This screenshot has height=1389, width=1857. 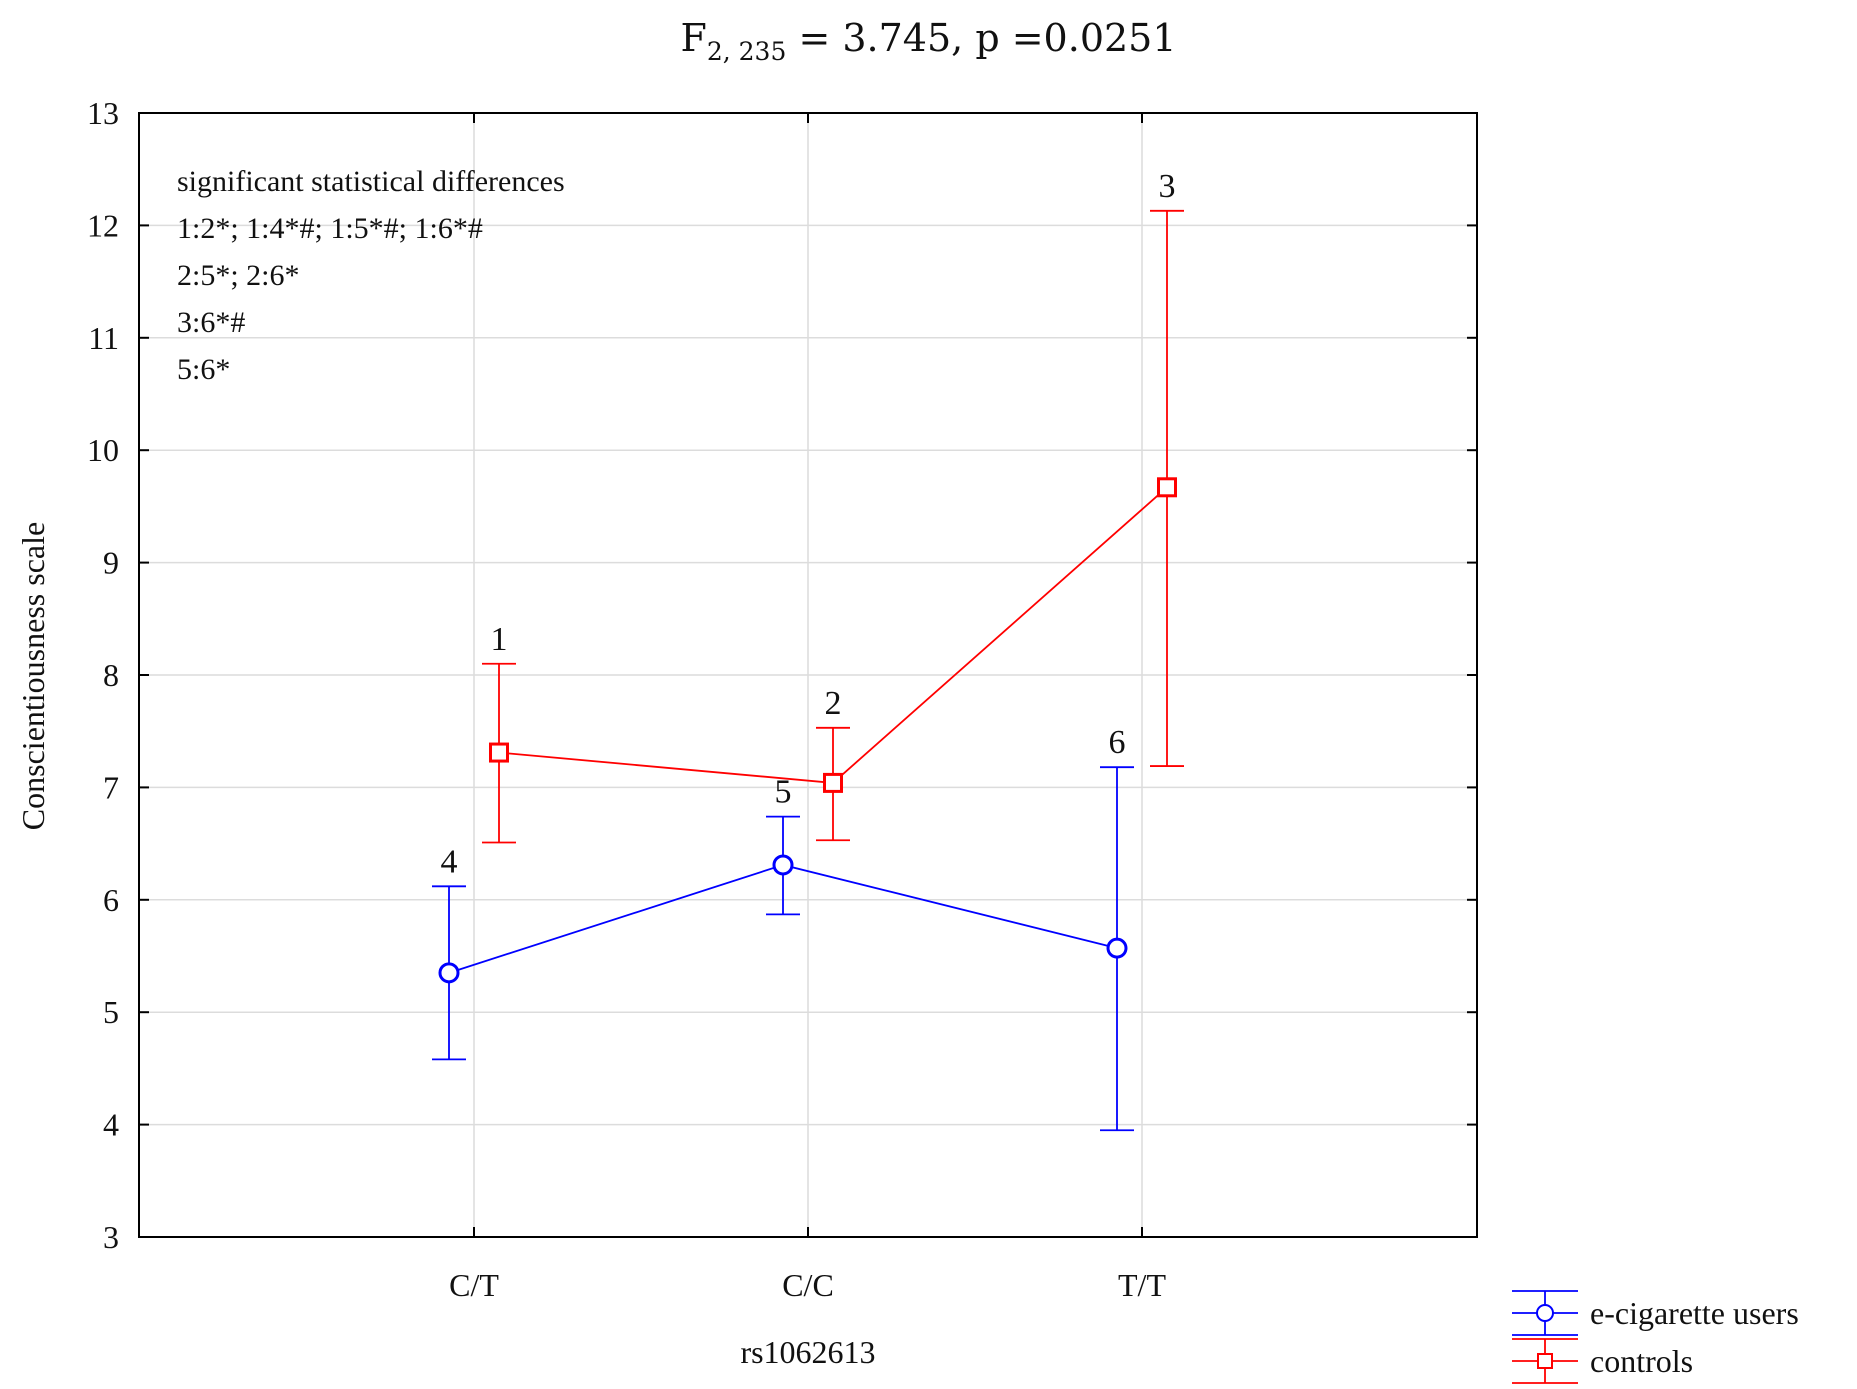 What do you see at coordinates (33, 676) in the screenshot?
I see `y-axis-label: Conscientiousness scale` at bounding box center [33, 676].